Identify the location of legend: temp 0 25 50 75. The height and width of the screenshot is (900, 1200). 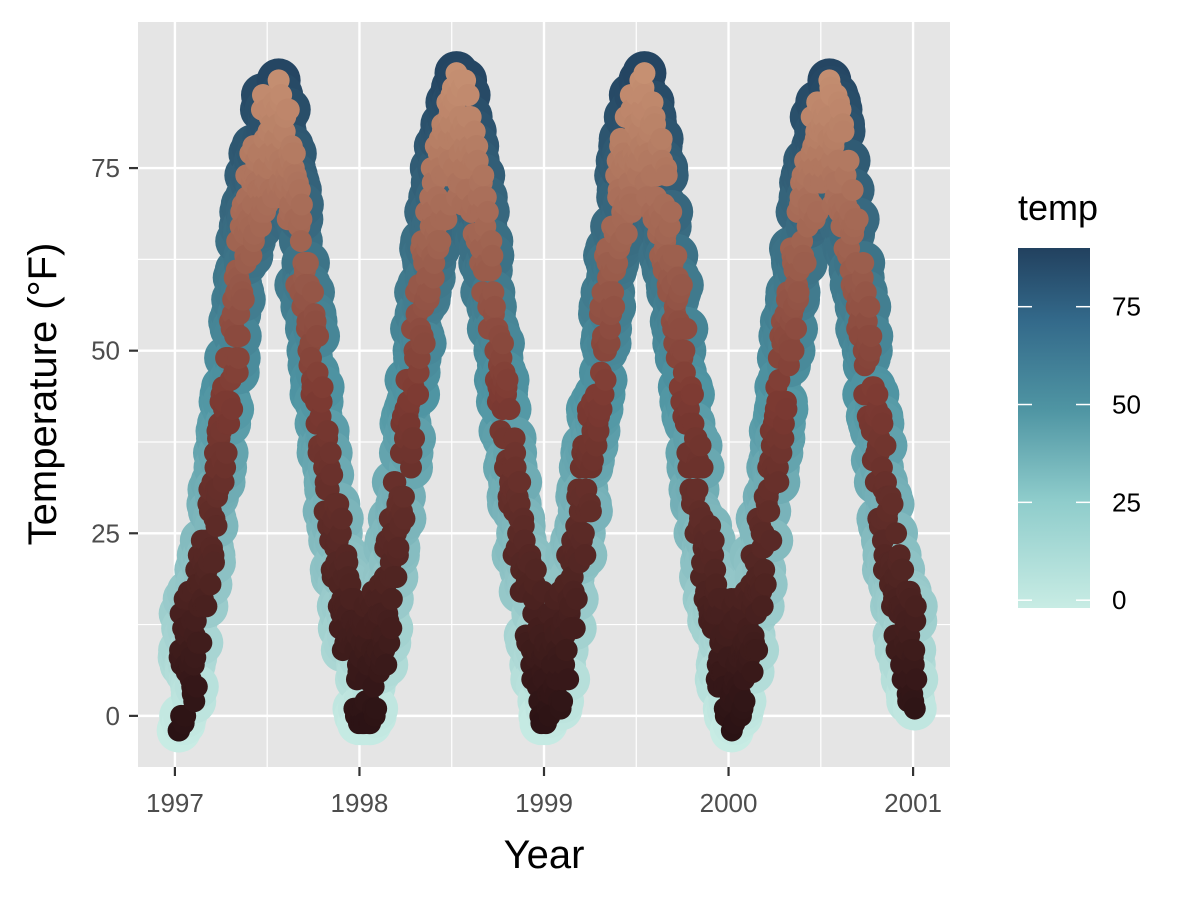
(1079, 401).